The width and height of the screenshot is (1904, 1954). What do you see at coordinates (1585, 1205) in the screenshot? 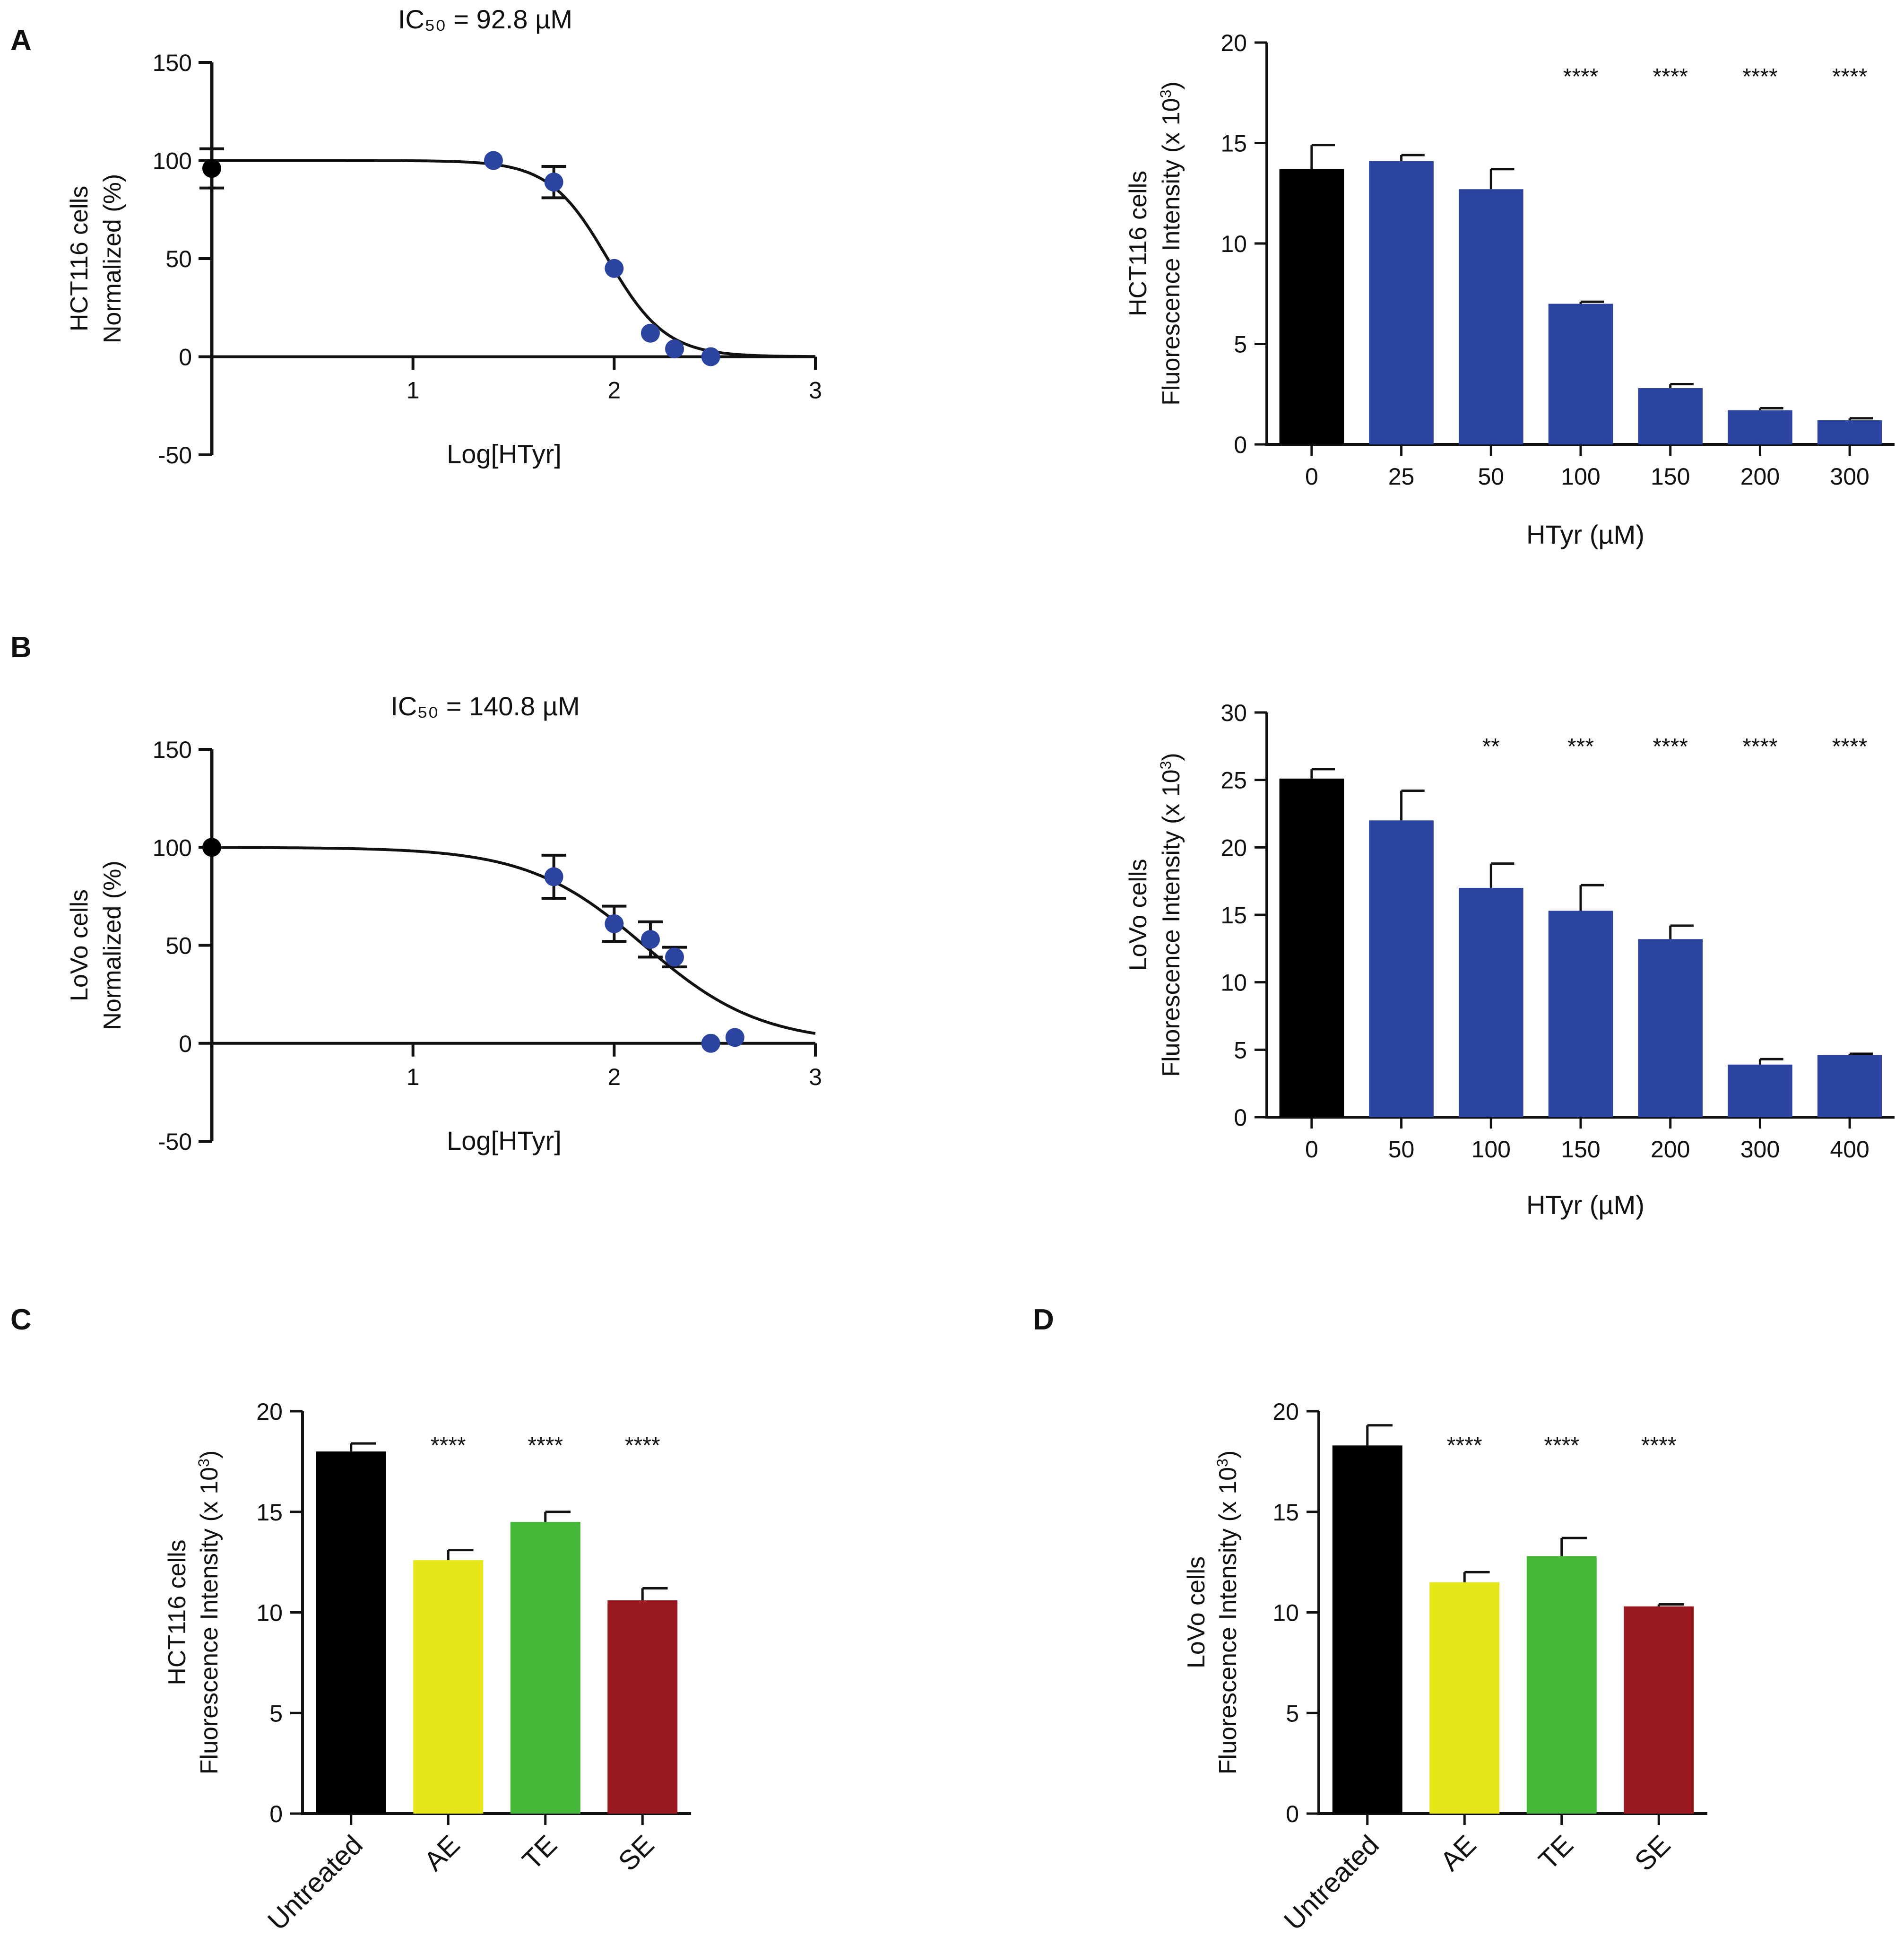
I see `x-axis-title: HTyr (µM)` at bounding box center [1585, 1205].